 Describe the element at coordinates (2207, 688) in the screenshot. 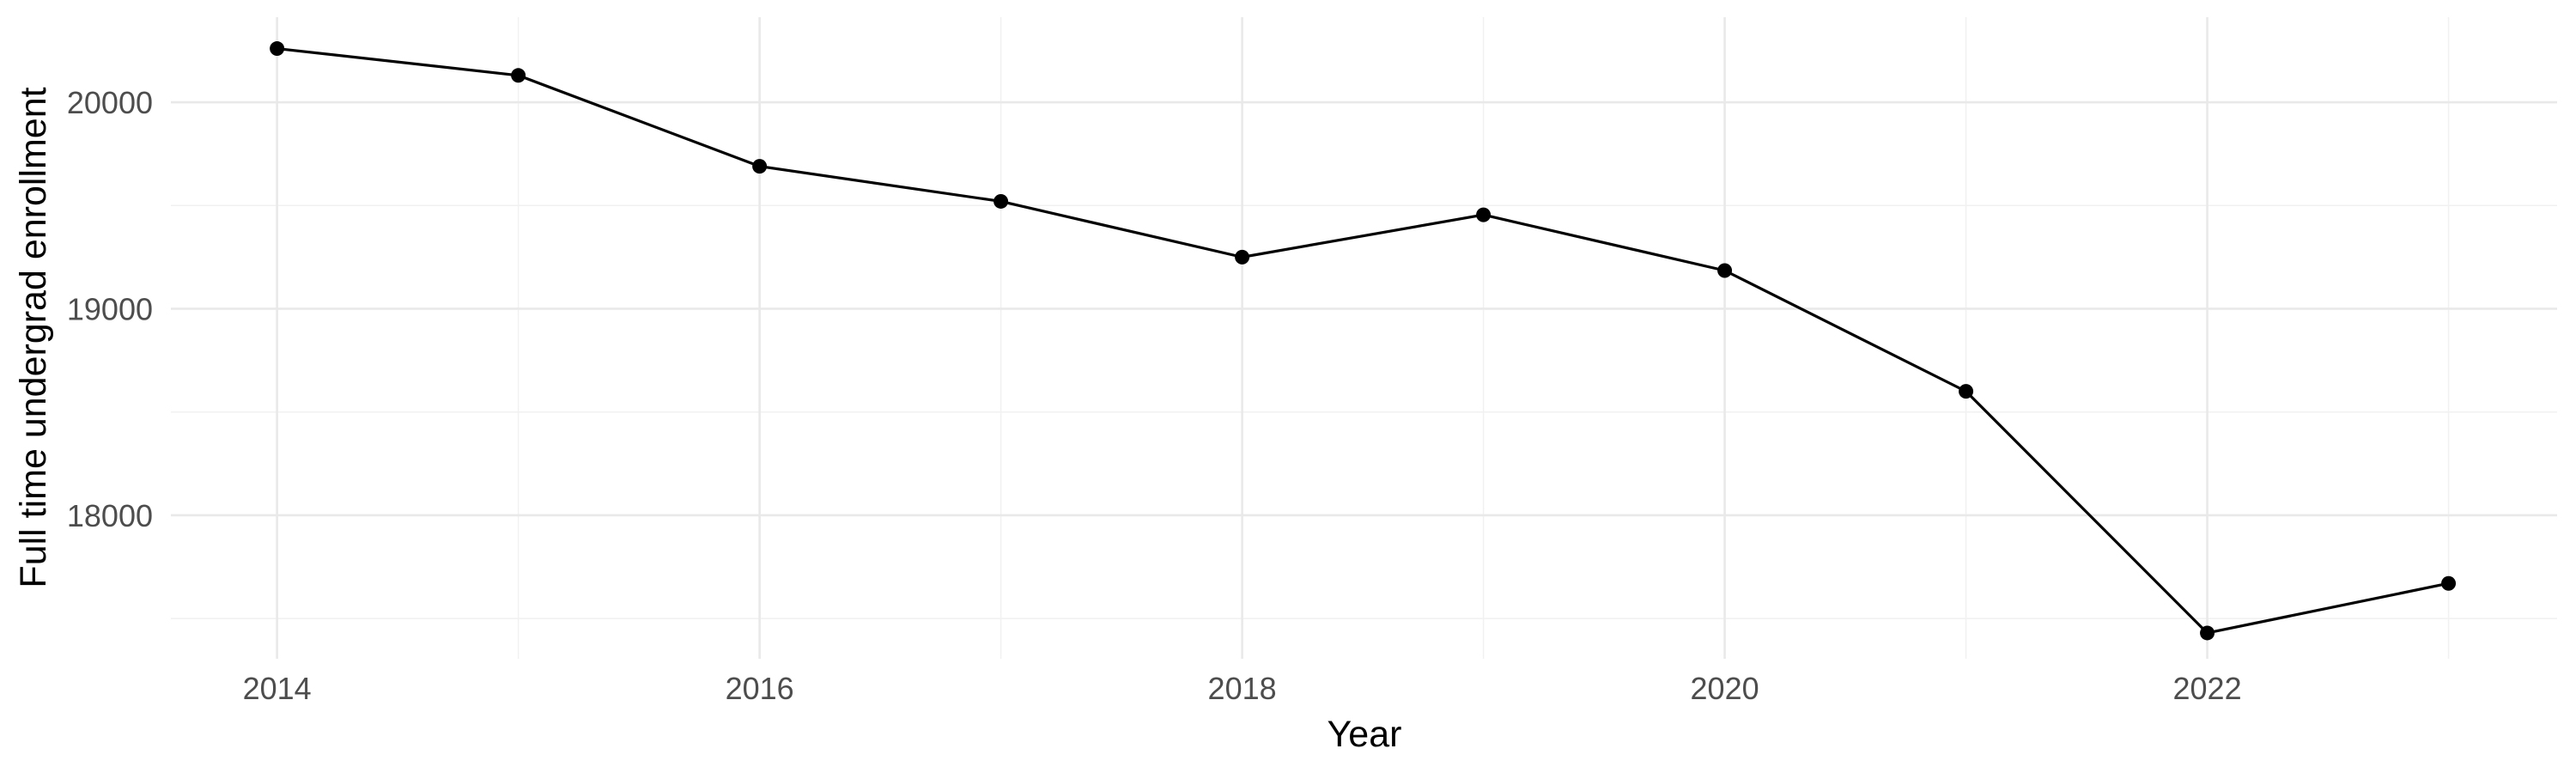

I see `x-tick-label-2022: 2022` at that location.